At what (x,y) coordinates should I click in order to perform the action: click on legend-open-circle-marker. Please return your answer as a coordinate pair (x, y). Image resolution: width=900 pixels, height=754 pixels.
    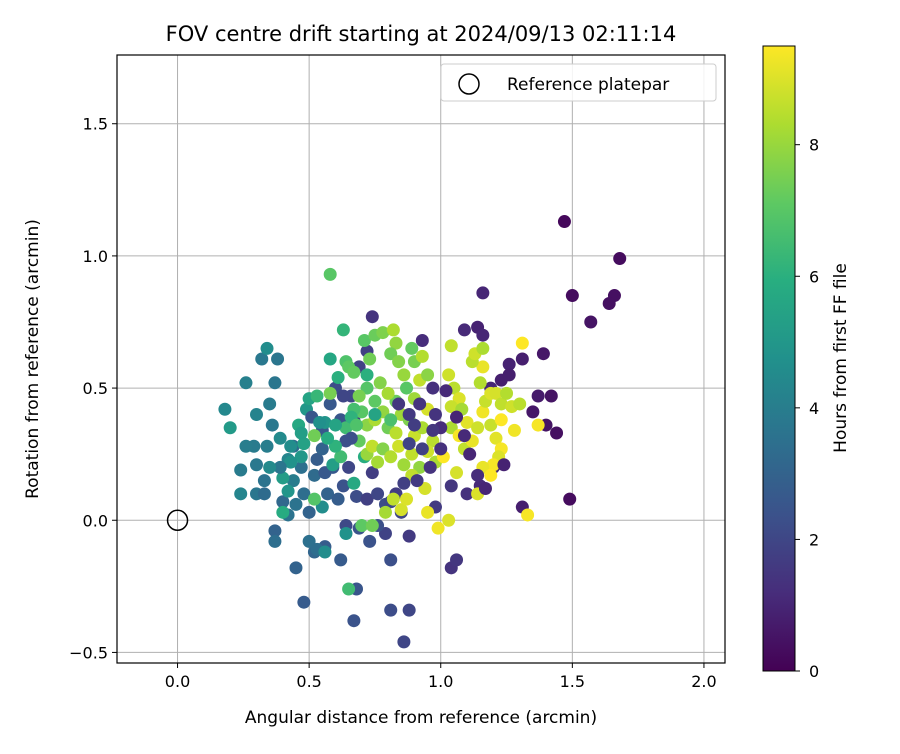
    Looking at the image, I should click on (469, 84).